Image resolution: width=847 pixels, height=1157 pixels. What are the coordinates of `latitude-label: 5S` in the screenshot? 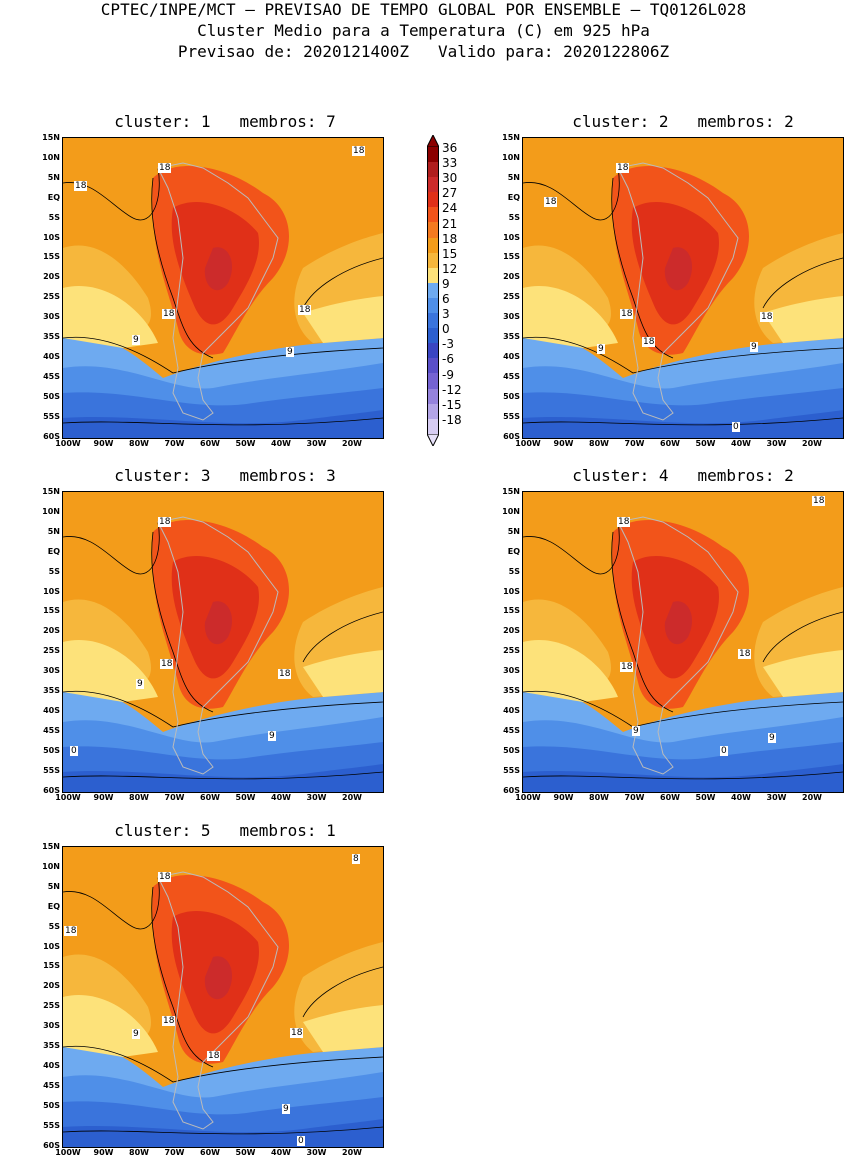 It's located at (54, 217).